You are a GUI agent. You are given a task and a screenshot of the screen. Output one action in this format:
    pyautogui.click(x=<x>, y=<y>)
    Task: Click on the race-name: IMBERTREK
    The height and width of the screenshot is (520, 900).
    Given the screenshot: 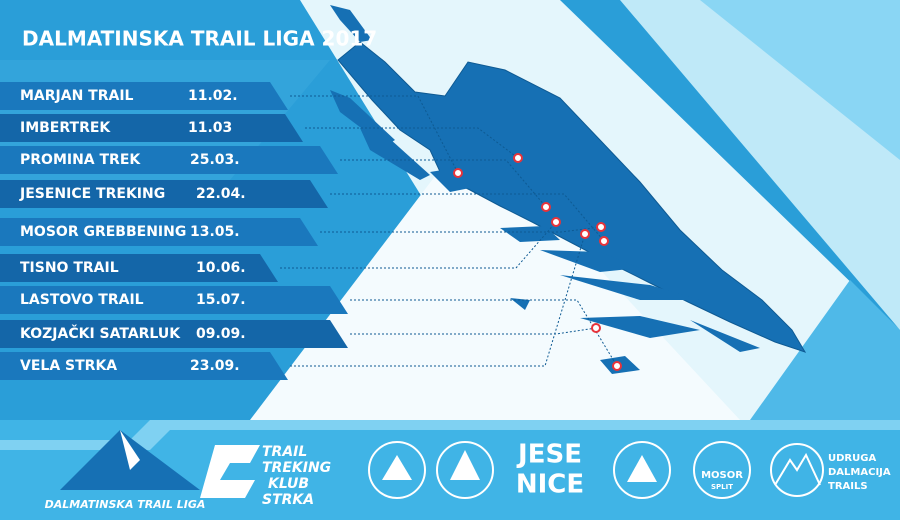 What is the action you would take?
    pyautogui.click(x=65, y=128)
    